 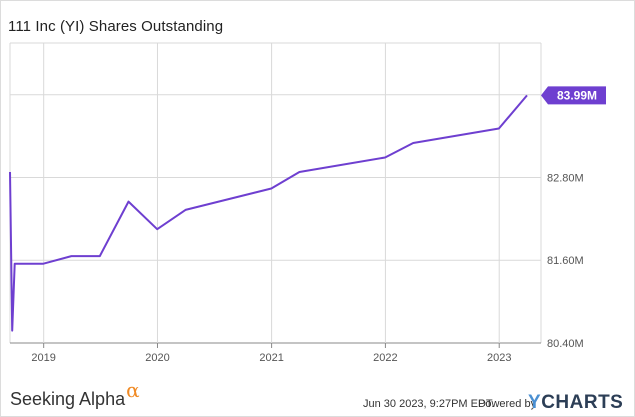 What do you see at coordinates (429, 404) in the screenshot?
I see `timestamp: Jun 30 2023, 9:27PM EDT.` at bounding box center [429, 404].